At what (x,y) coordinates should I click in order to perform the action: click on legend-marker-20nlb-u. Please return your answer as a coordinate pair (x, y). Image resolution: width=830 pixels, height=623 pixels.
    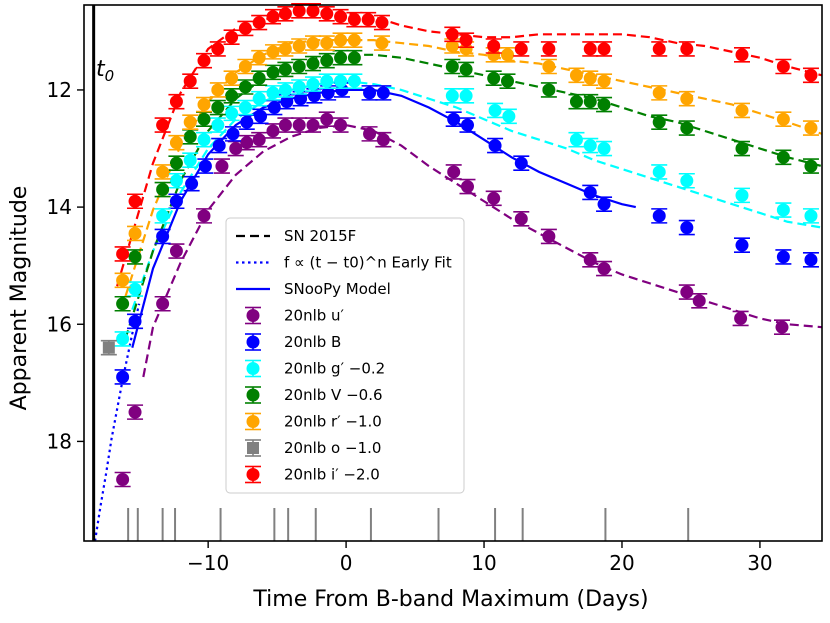
    Looking at the image, I should click on (253, 315).